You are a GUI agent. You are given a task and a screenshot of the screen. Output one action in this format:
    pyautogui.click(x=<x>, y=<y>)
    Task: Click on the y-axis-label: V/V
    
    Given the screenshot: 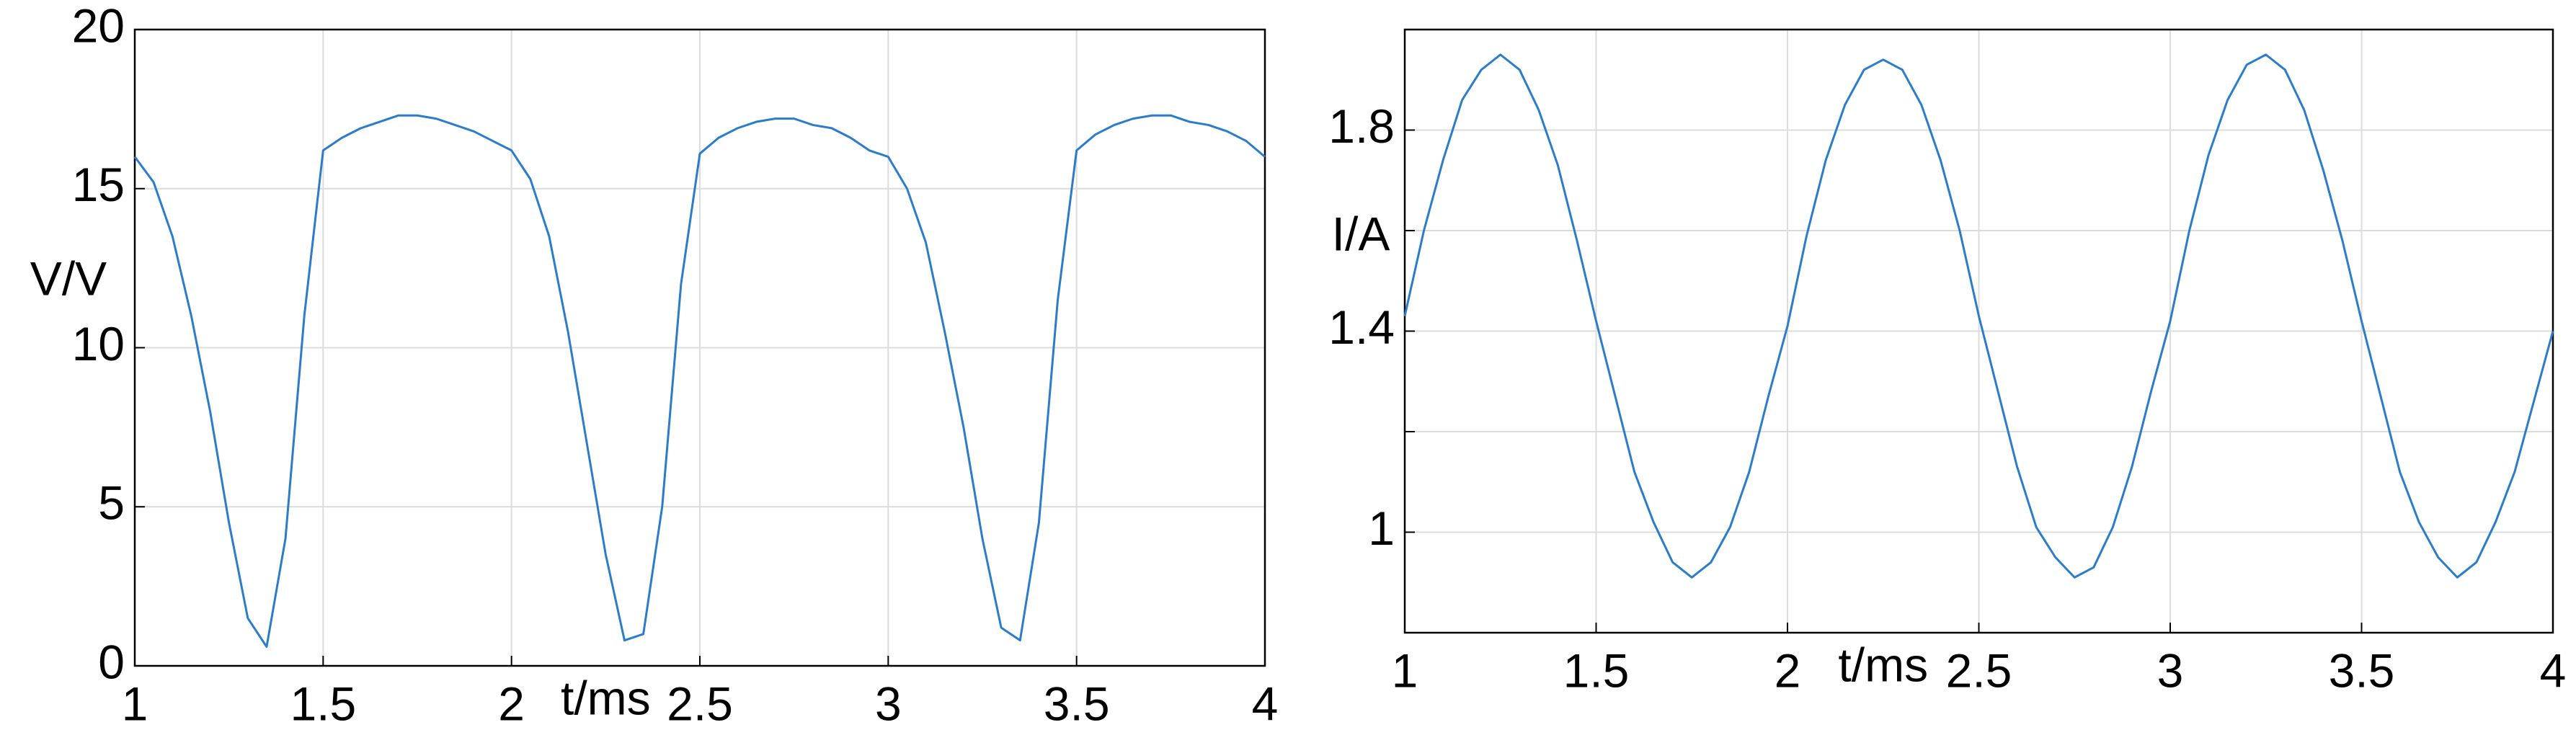 What is the action you would take?
    pyautogui.click(x=68, y=278)
    